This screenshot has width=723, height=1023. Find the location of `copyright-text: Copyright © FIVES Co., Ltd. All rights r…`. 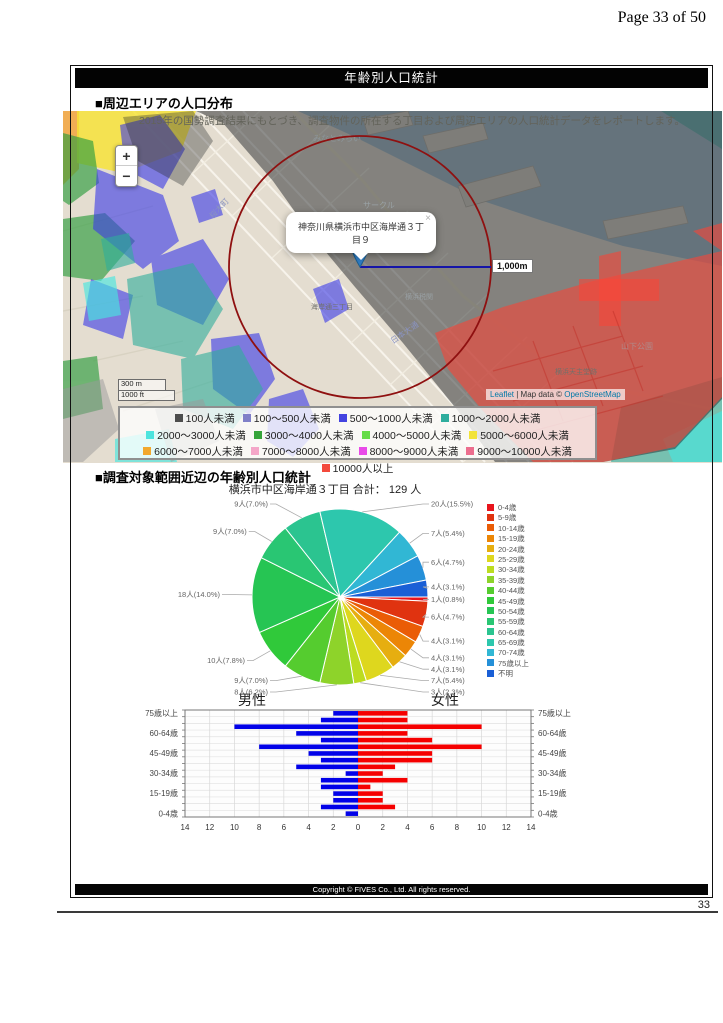

copyright-text: Copyright © FIVES Co., Ltd. All rights r… is located at coordinates (391, 889).